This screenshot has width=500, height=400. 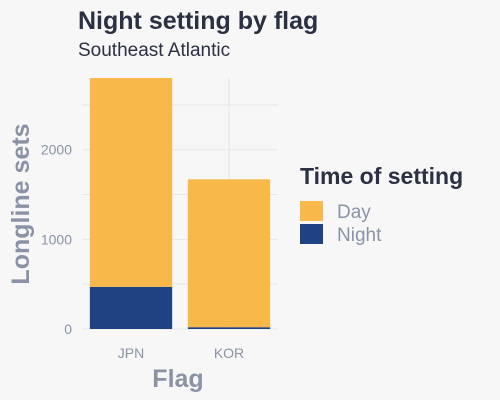 I want to click on bar-jpn-night, so click(x=131, y=307).